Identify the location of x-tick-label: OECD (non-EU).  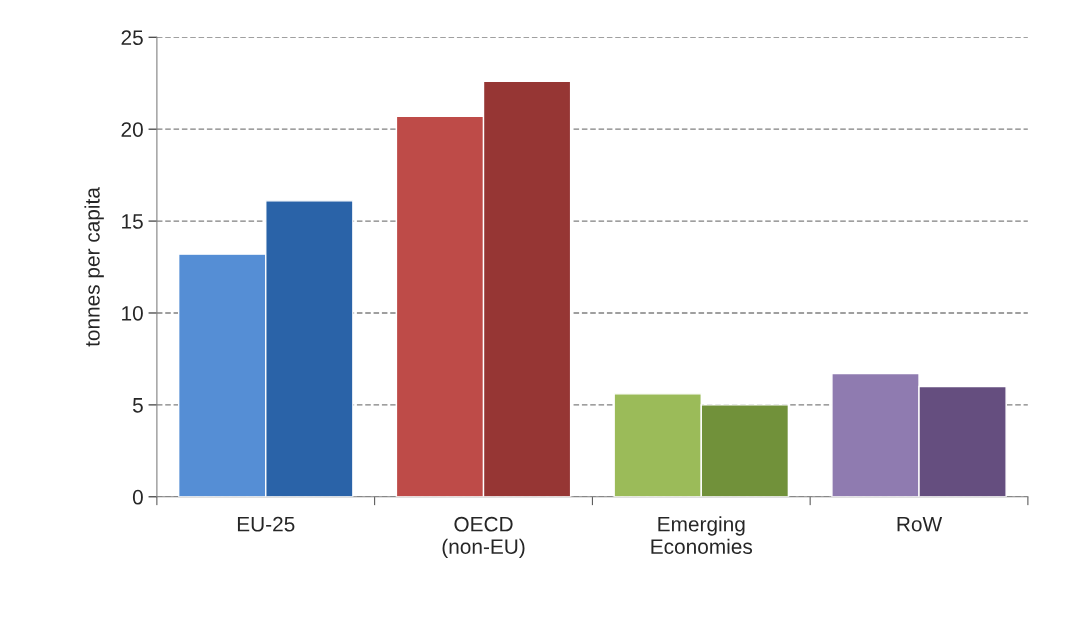
(483, 537).